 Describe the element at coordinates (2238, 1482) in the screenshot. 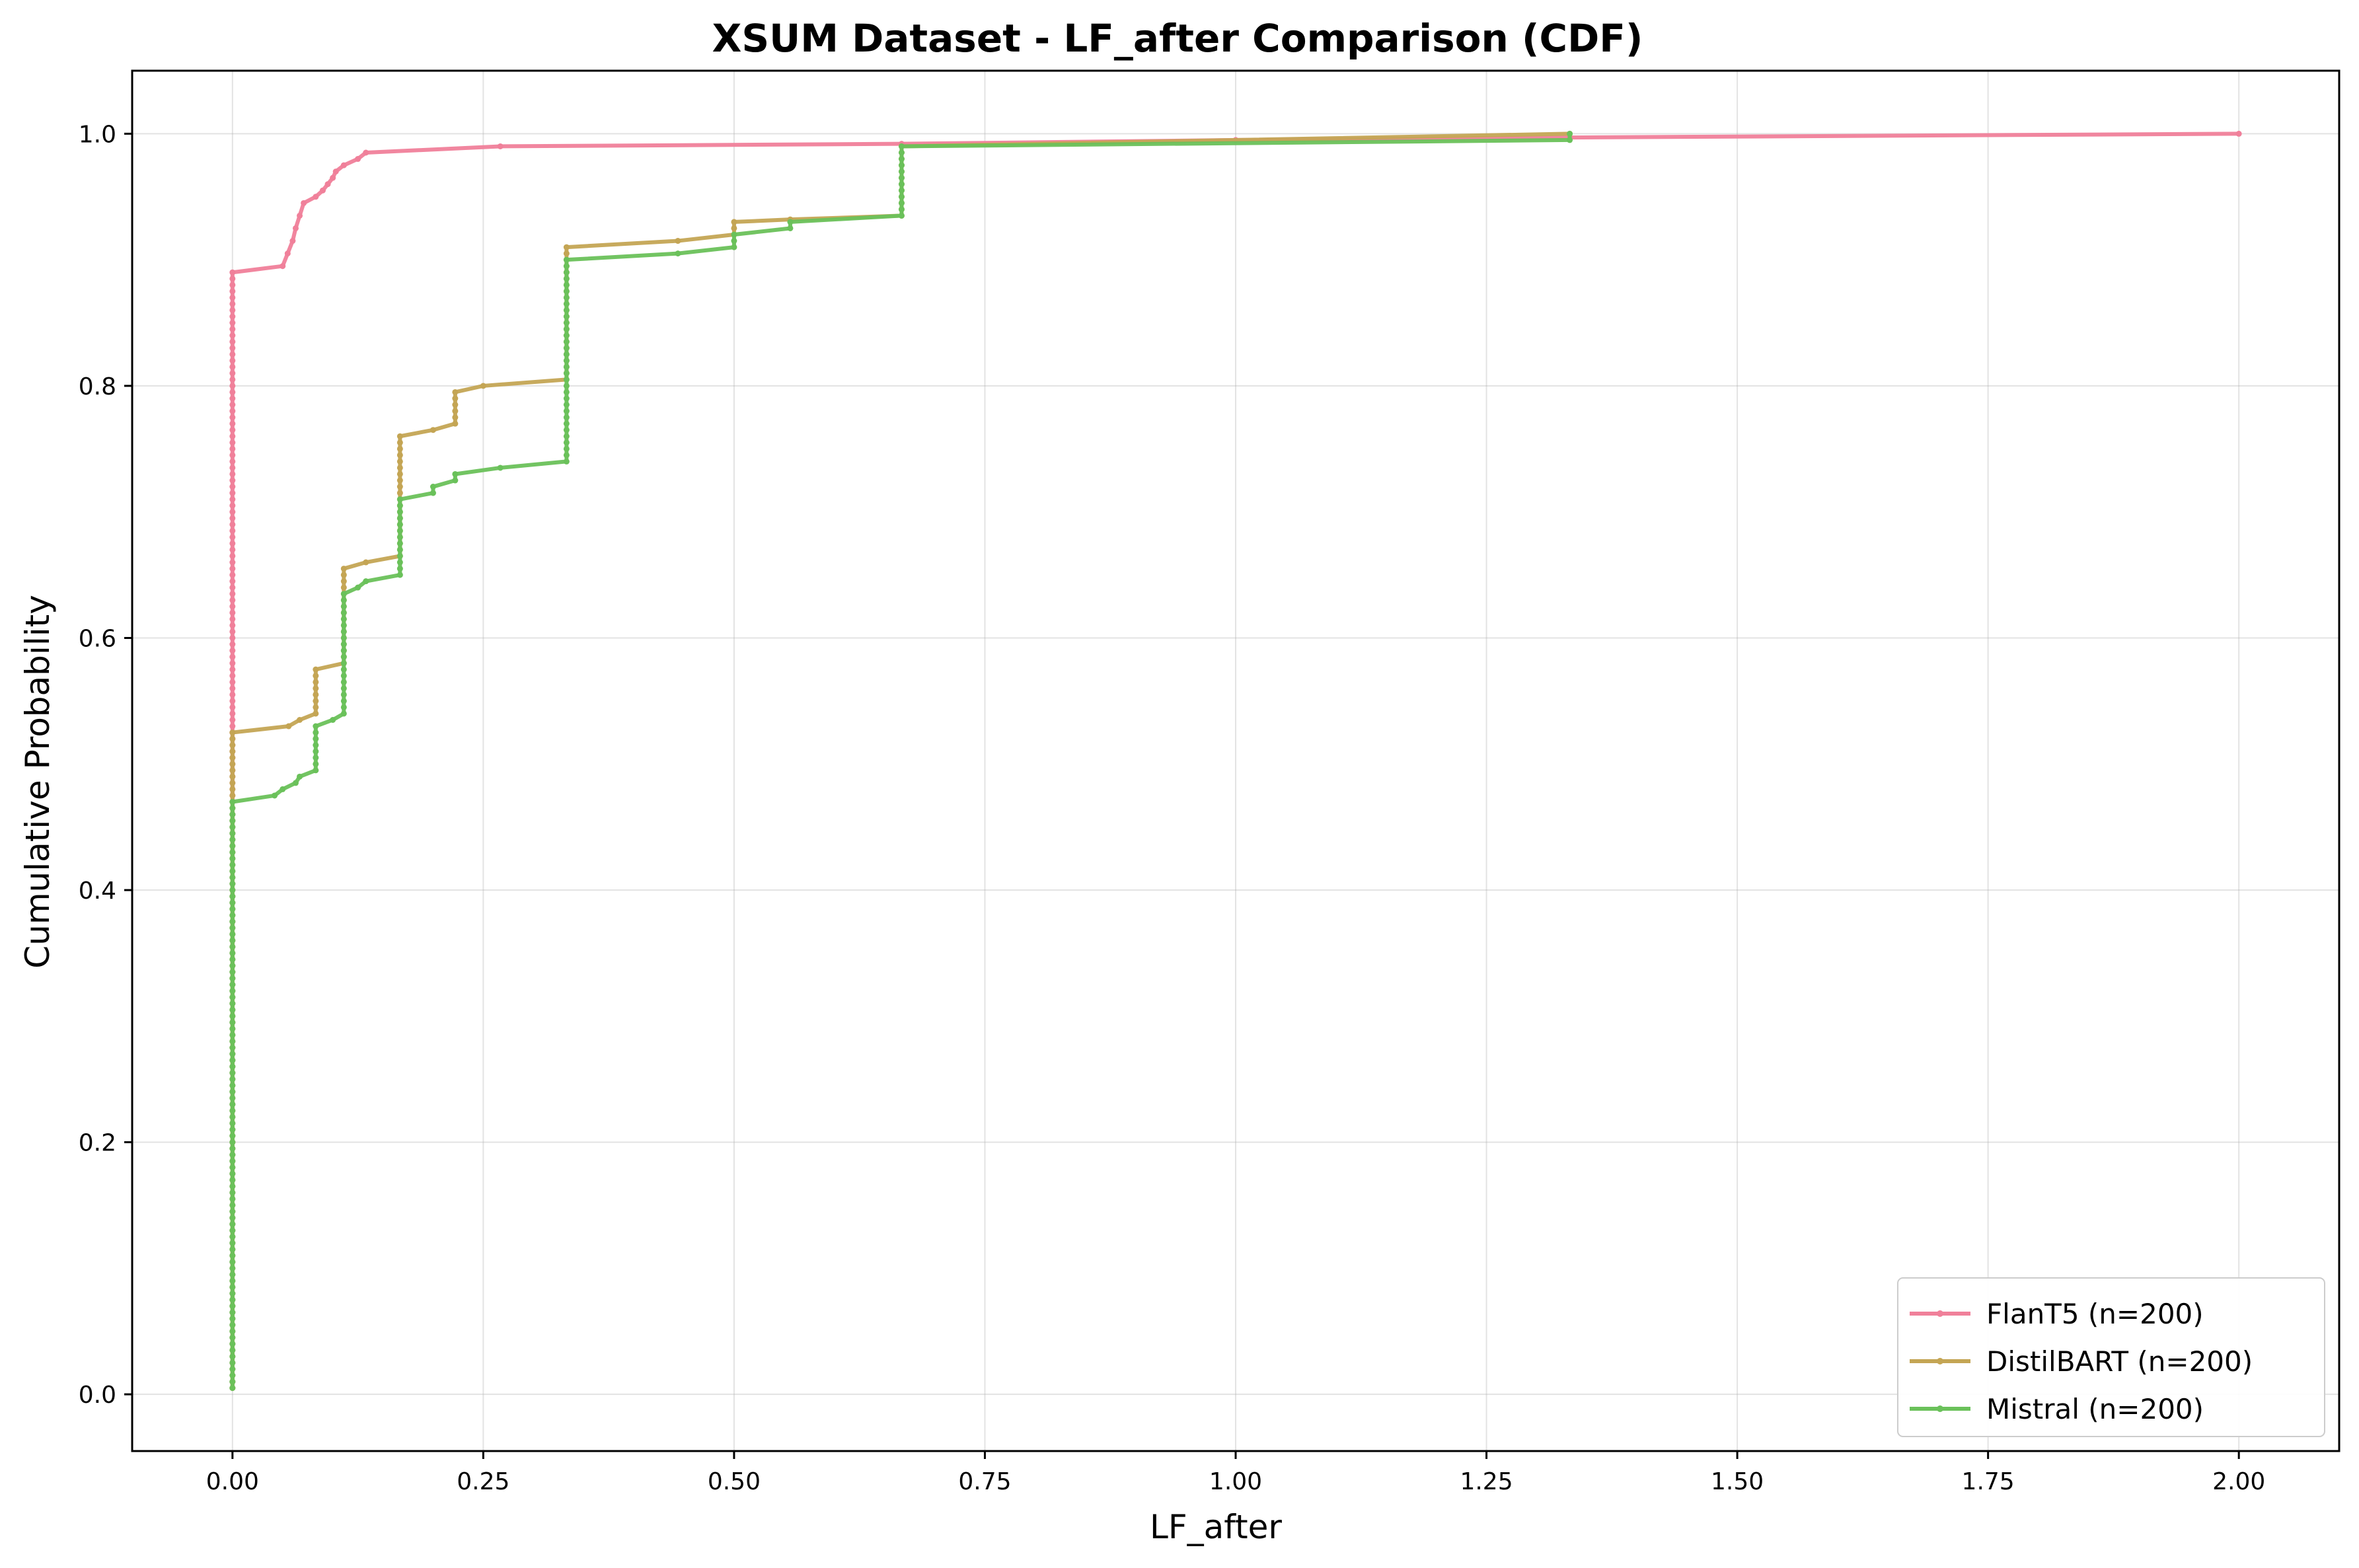

I see `x-tick-label: 2.00` at that location.